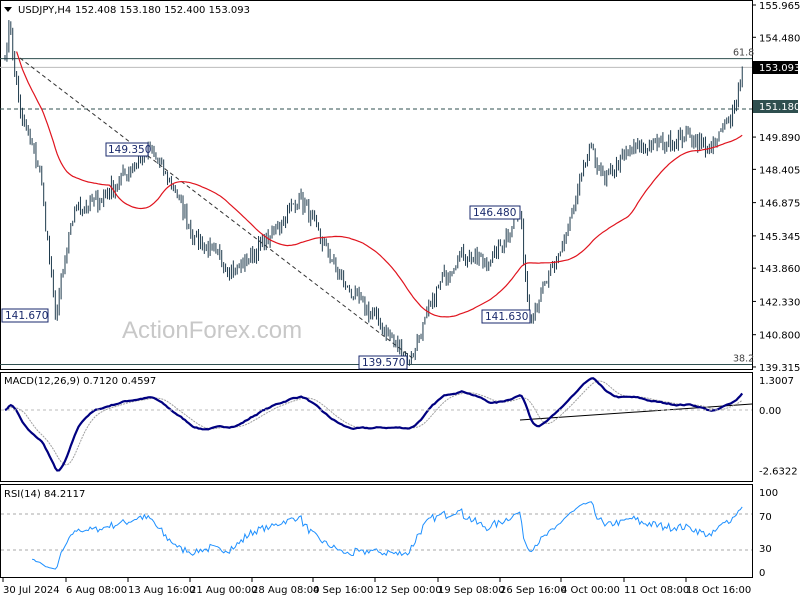 This screenshot has height=600, width=800. What do you see at coordinates (44, 10) in the screenshot?
I see `symbol-label: USDJPY,H4` at bounding box center [44, 10].